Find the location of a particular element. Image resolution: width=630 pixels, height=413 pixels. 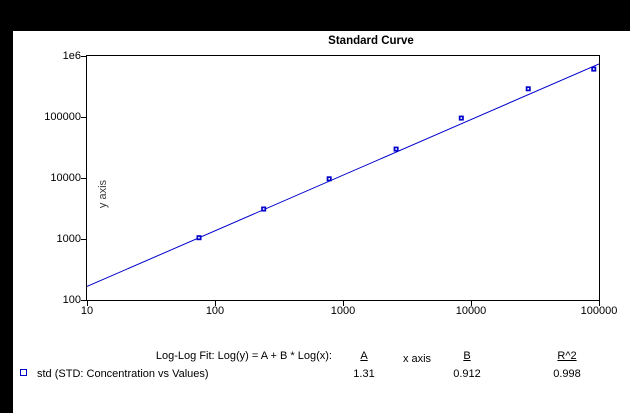

y-tick-label: 100 is located at coordinates (71, 300).